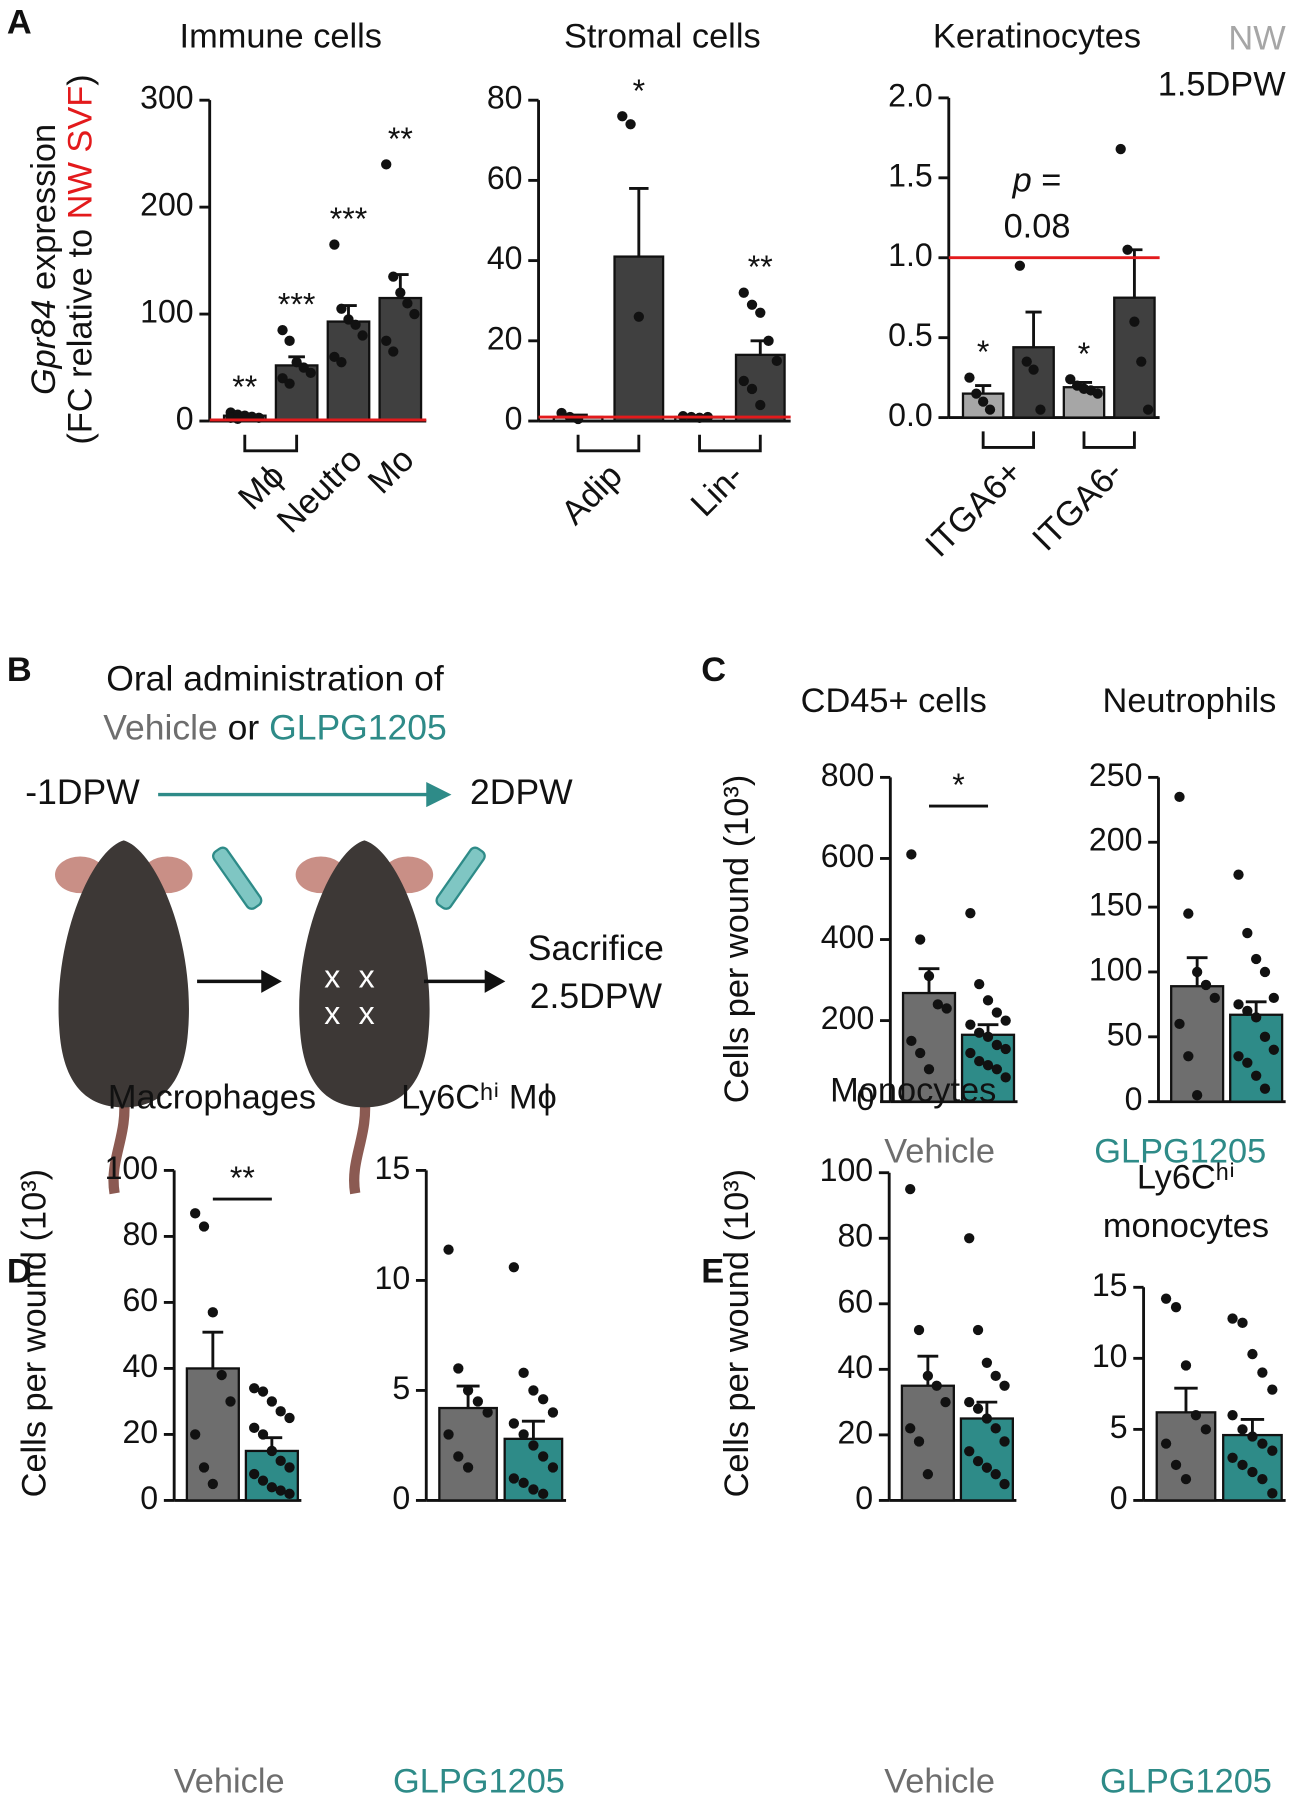 This screenshot has height=1800, width=1304. What do you see at coordinates (737, 1333) in the screenshot?
I see `y-axis-label: Cells per wound (10³)` at bounding box center [737, 1333].